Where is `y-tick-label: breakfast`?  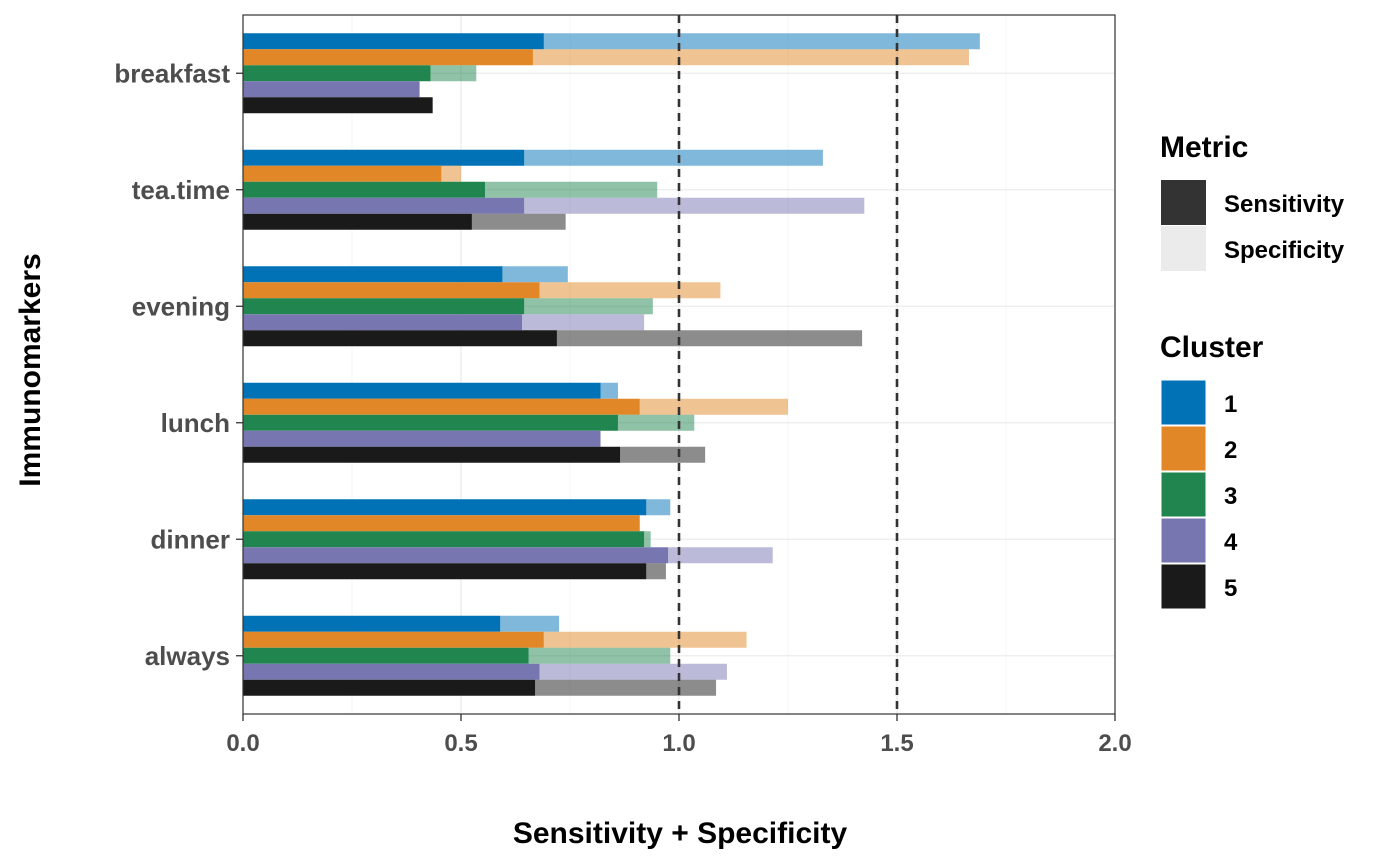
y-tick-label: breakfast is located at coordinates (172, 73).